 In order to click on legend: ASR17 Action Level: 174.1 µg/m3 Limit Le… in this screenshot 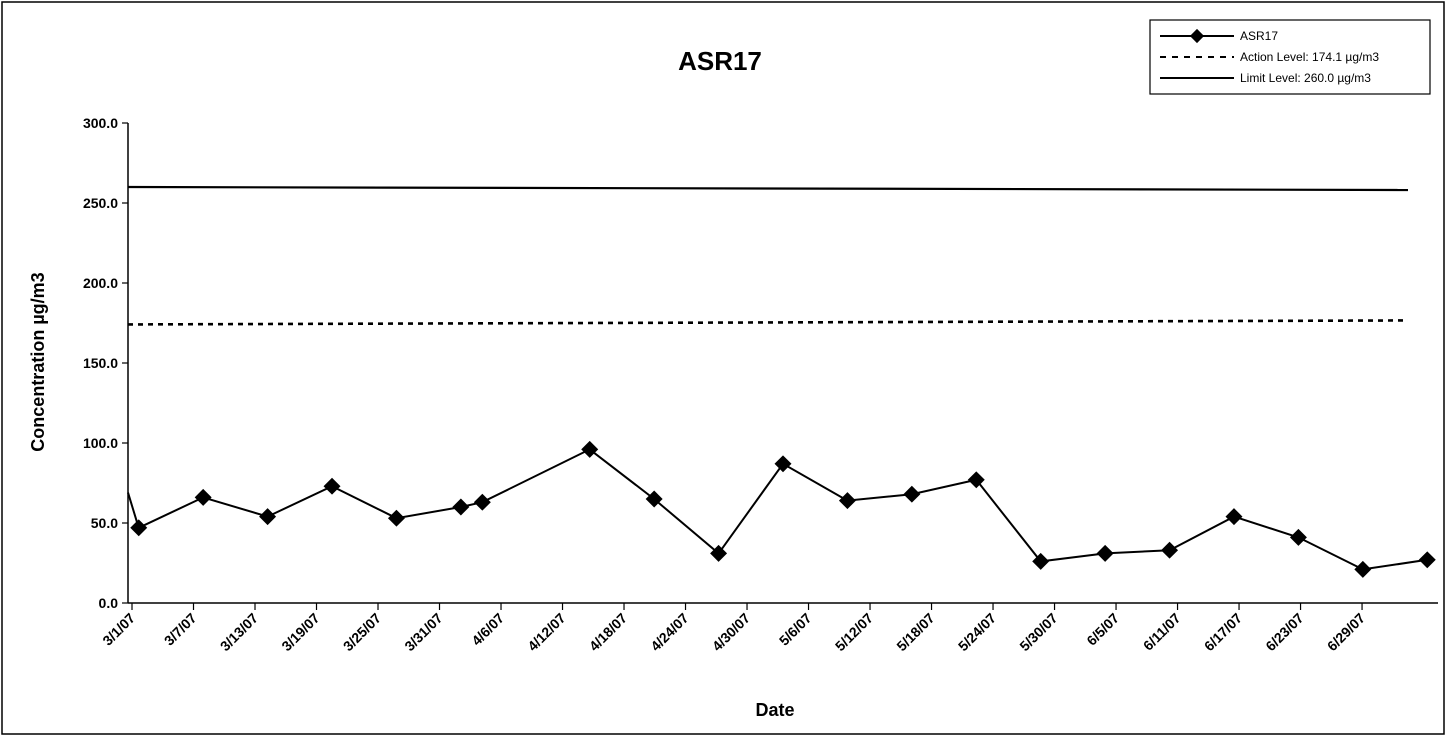, I will do `click(1290, 57)`.